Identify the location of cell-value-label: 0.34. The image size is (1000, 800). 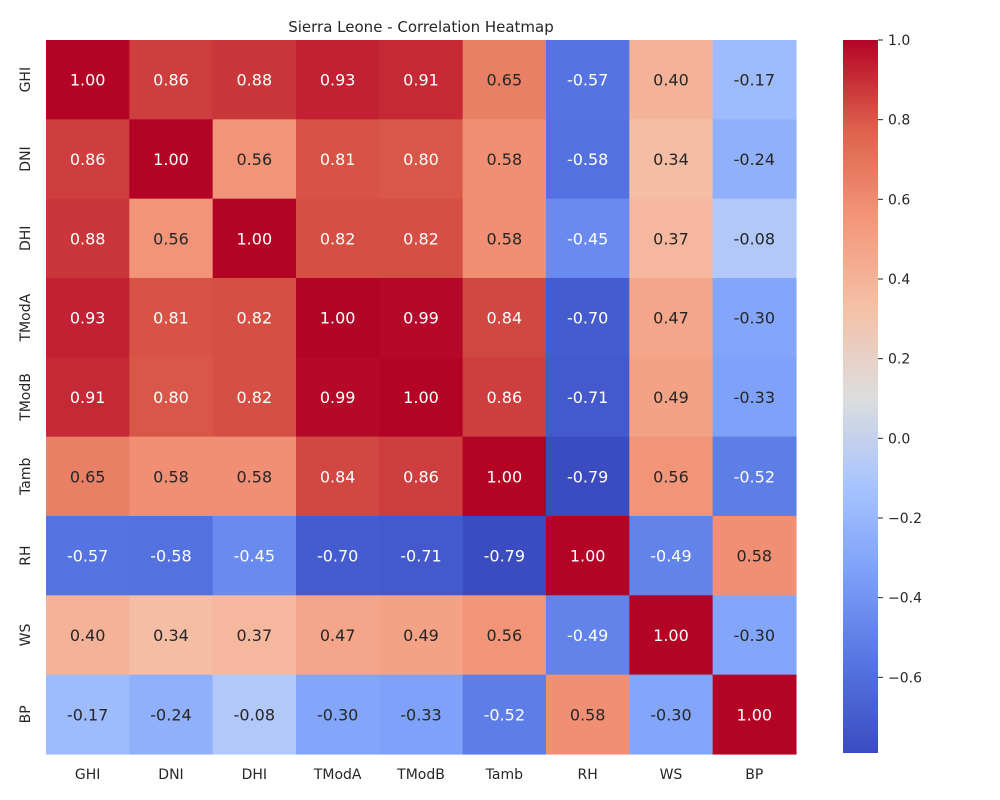
(171, 635).